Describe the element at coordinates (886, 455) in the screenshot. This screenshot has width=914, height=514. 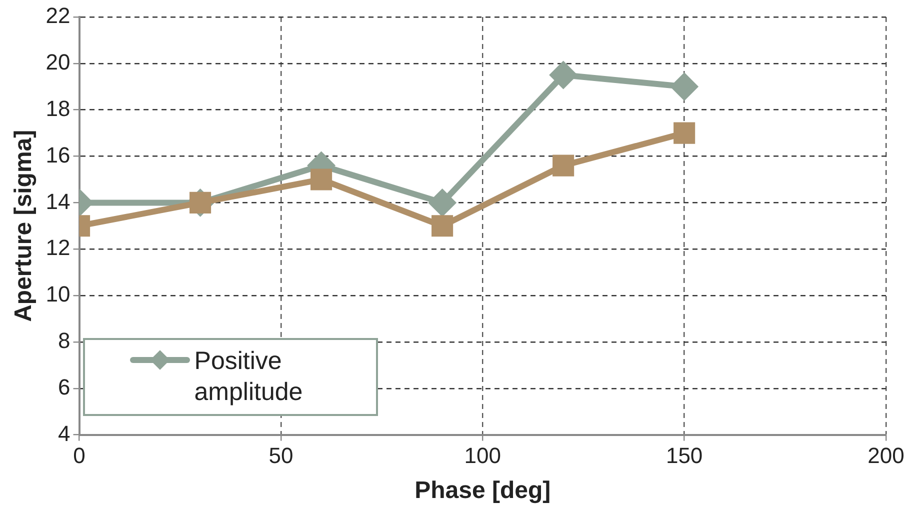
I see `x-tick-label: 200` at that location.